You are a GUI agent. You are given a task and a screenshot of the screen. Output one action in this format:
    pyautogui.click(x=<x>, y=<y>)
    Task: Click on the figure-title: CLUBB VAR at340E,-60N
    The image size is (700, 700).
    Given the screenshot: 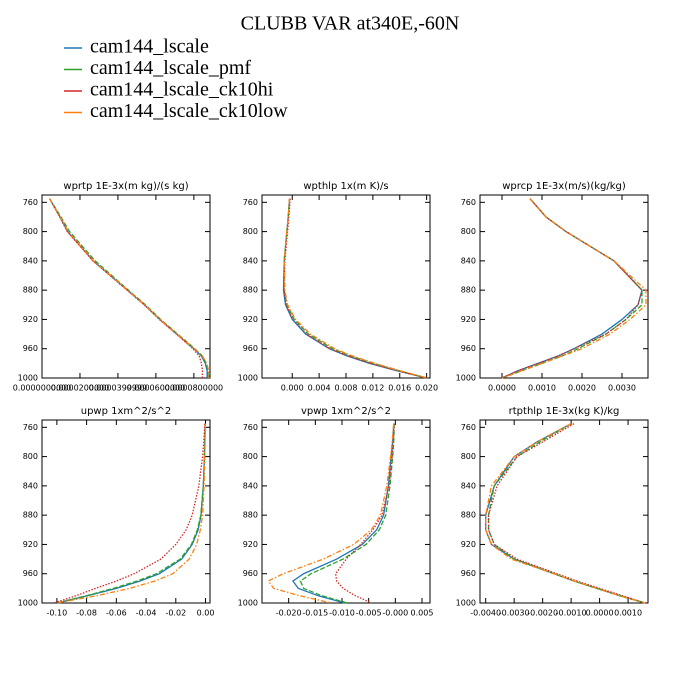 What is the action you would take?
    pyautogui.click(x=350, y=24)
    